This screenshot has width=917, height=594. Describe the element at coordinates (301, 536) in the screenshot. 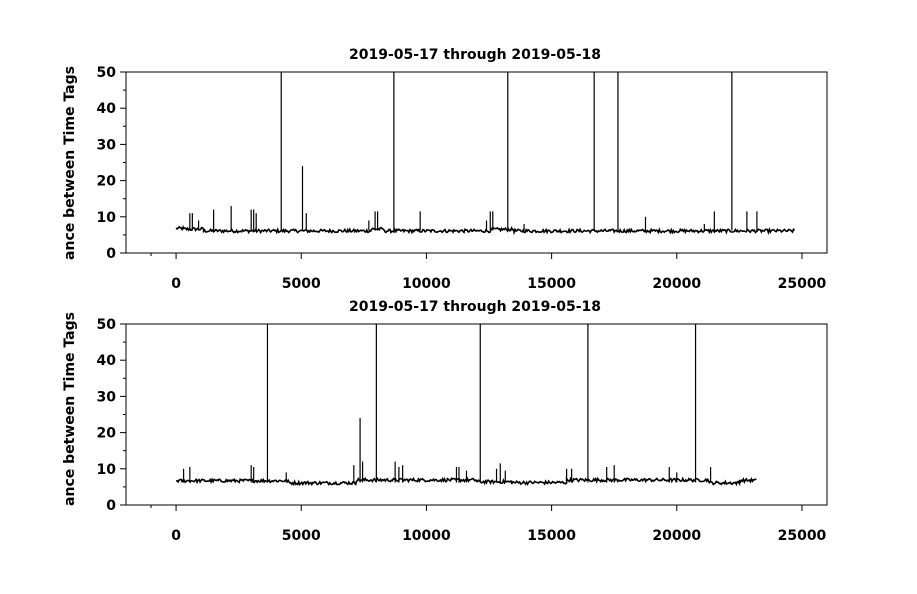

I see `bottom-xtick-label-1: 5000` at that location.